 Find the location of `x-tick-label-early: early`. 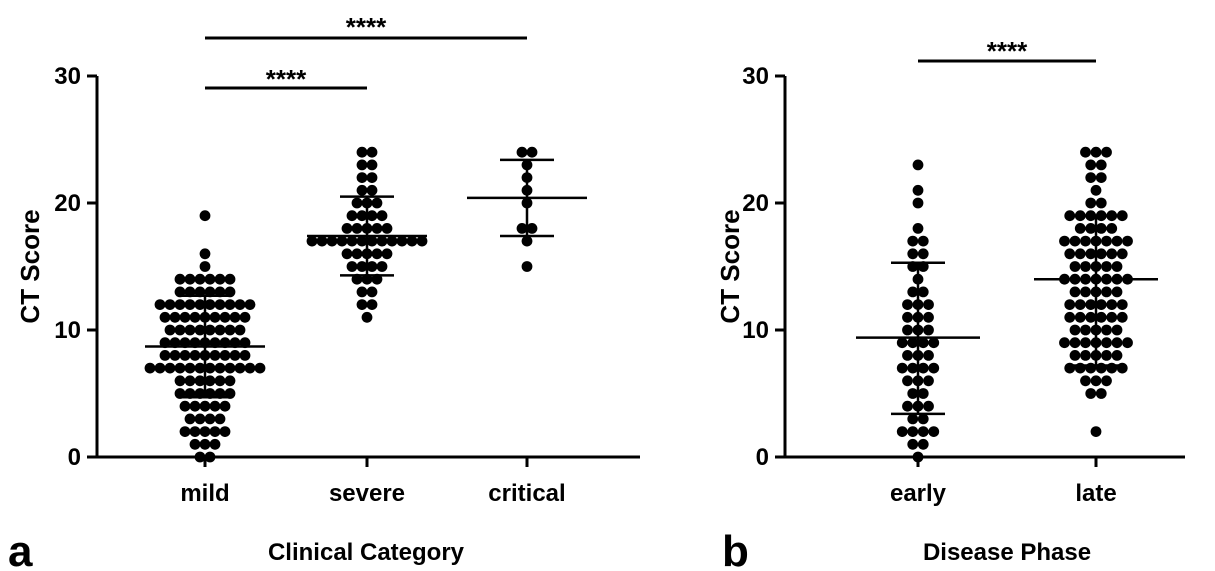

x-tick-label-early: early is located at coordinates (918, 493).